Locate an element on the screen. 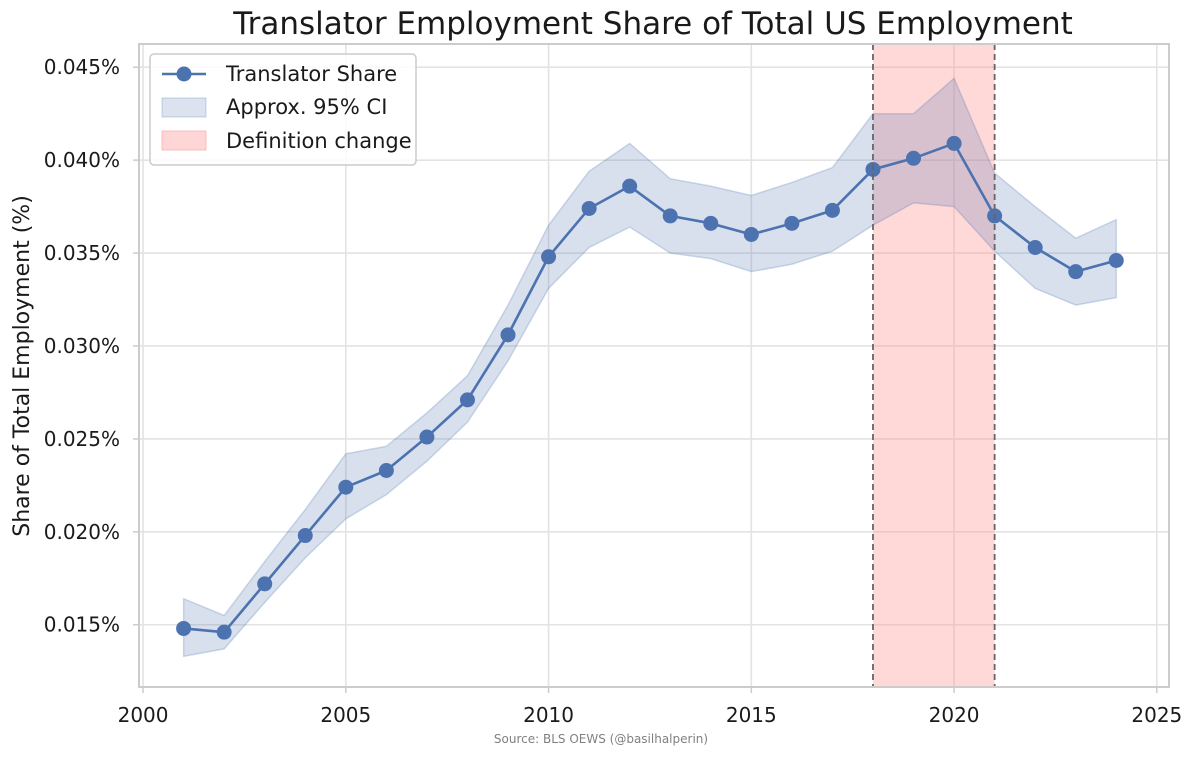  source-note: Source: BLS OEWS (@basilhalperin) is located at coordinates (601, 739).